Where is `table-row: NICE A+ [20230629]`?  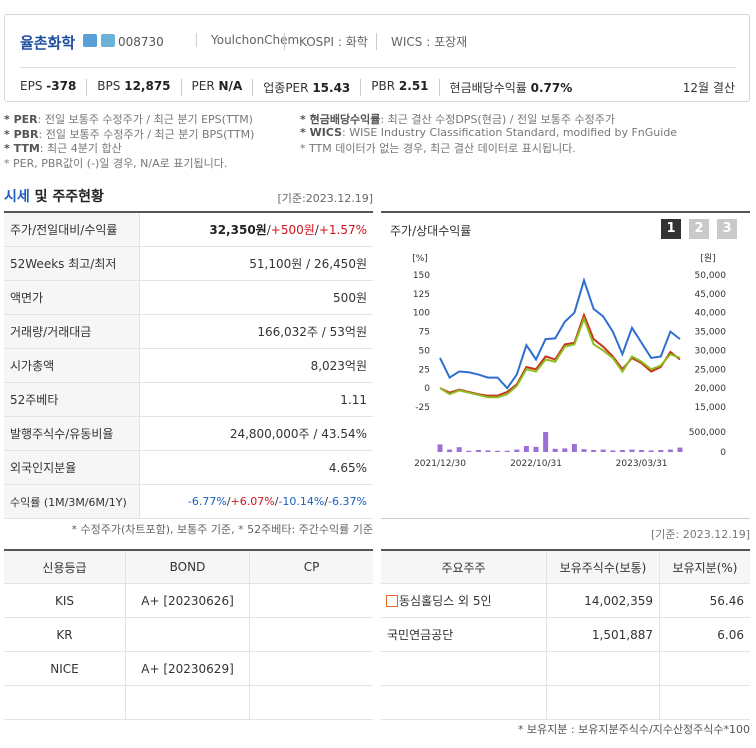
table-row: NICE A+ [20230629] is located at coordinates (188, 669).